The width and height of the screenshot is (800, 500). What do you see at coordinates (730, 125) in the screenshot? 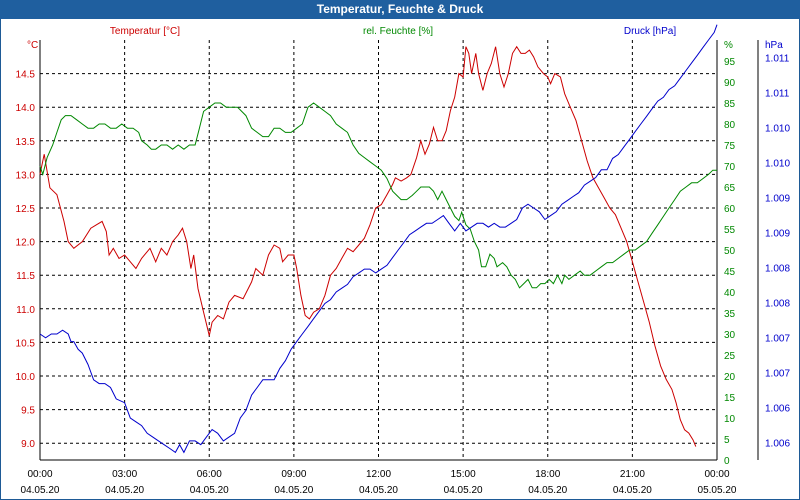
I see `humidity-tick-label: 80` at bounding box center [730, 125].